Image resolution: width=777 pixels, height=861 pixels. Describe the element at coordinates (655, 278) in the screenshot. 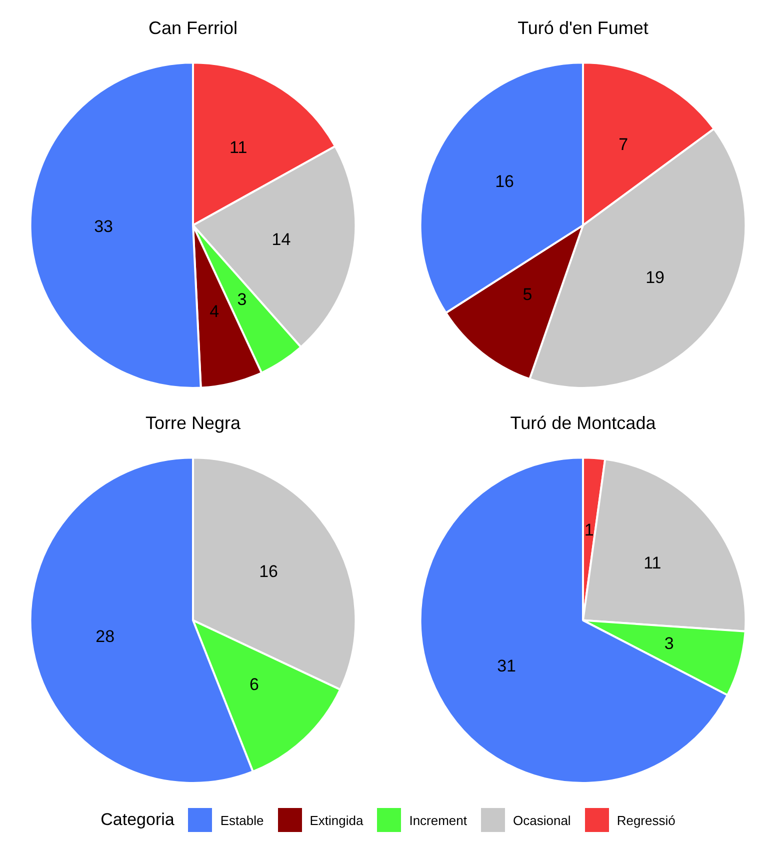

I see `data-label: 19` at that location.